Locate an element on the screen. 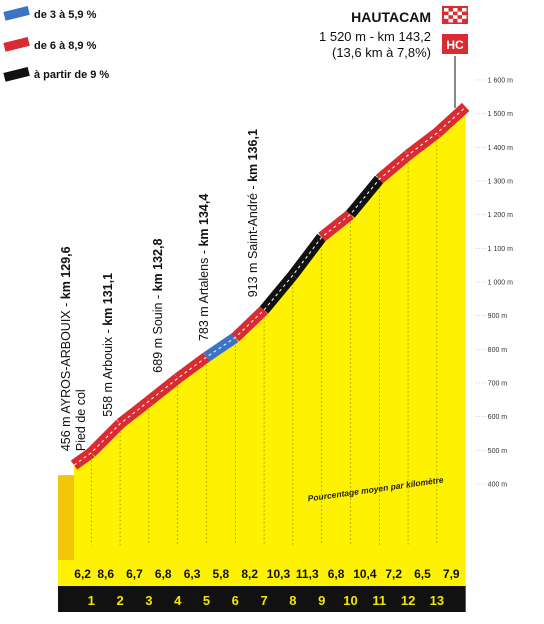  waypoint-km: km 129,6 is located at coordinates (66, 272).